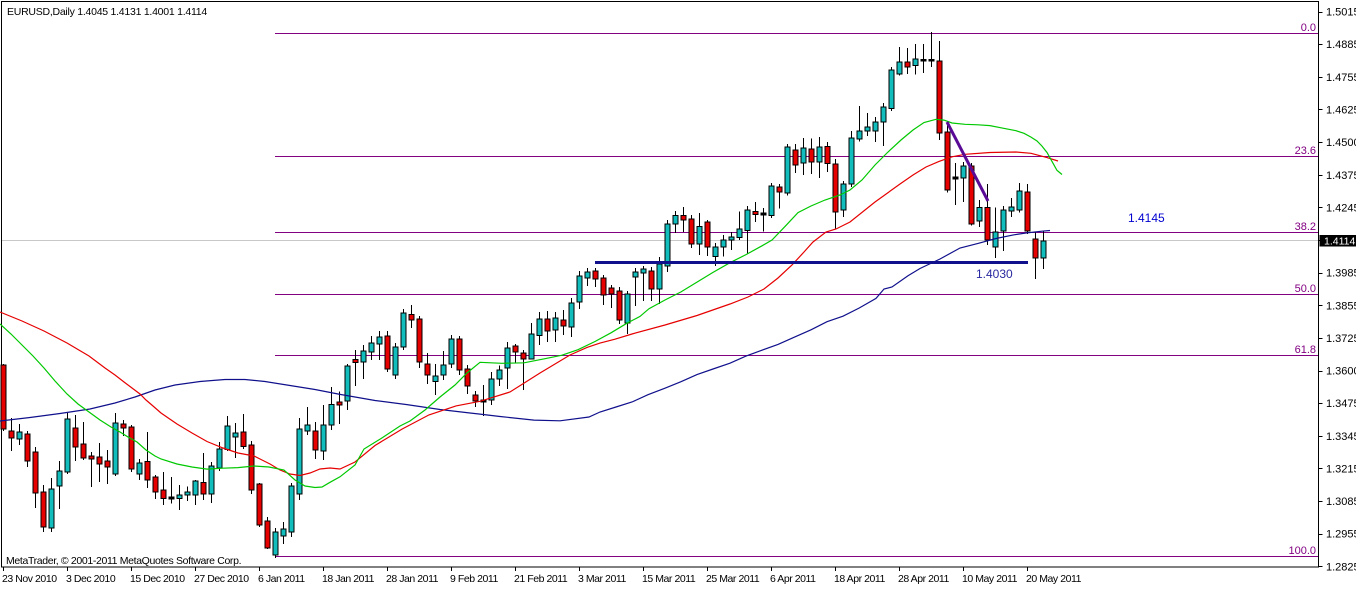 Image resolution: width=1356 pixels, height=591 pixels. Describe the element at coordinates (860, 579) in the screenshot. I see `svg-text: 18 Apr 2011` at that location.